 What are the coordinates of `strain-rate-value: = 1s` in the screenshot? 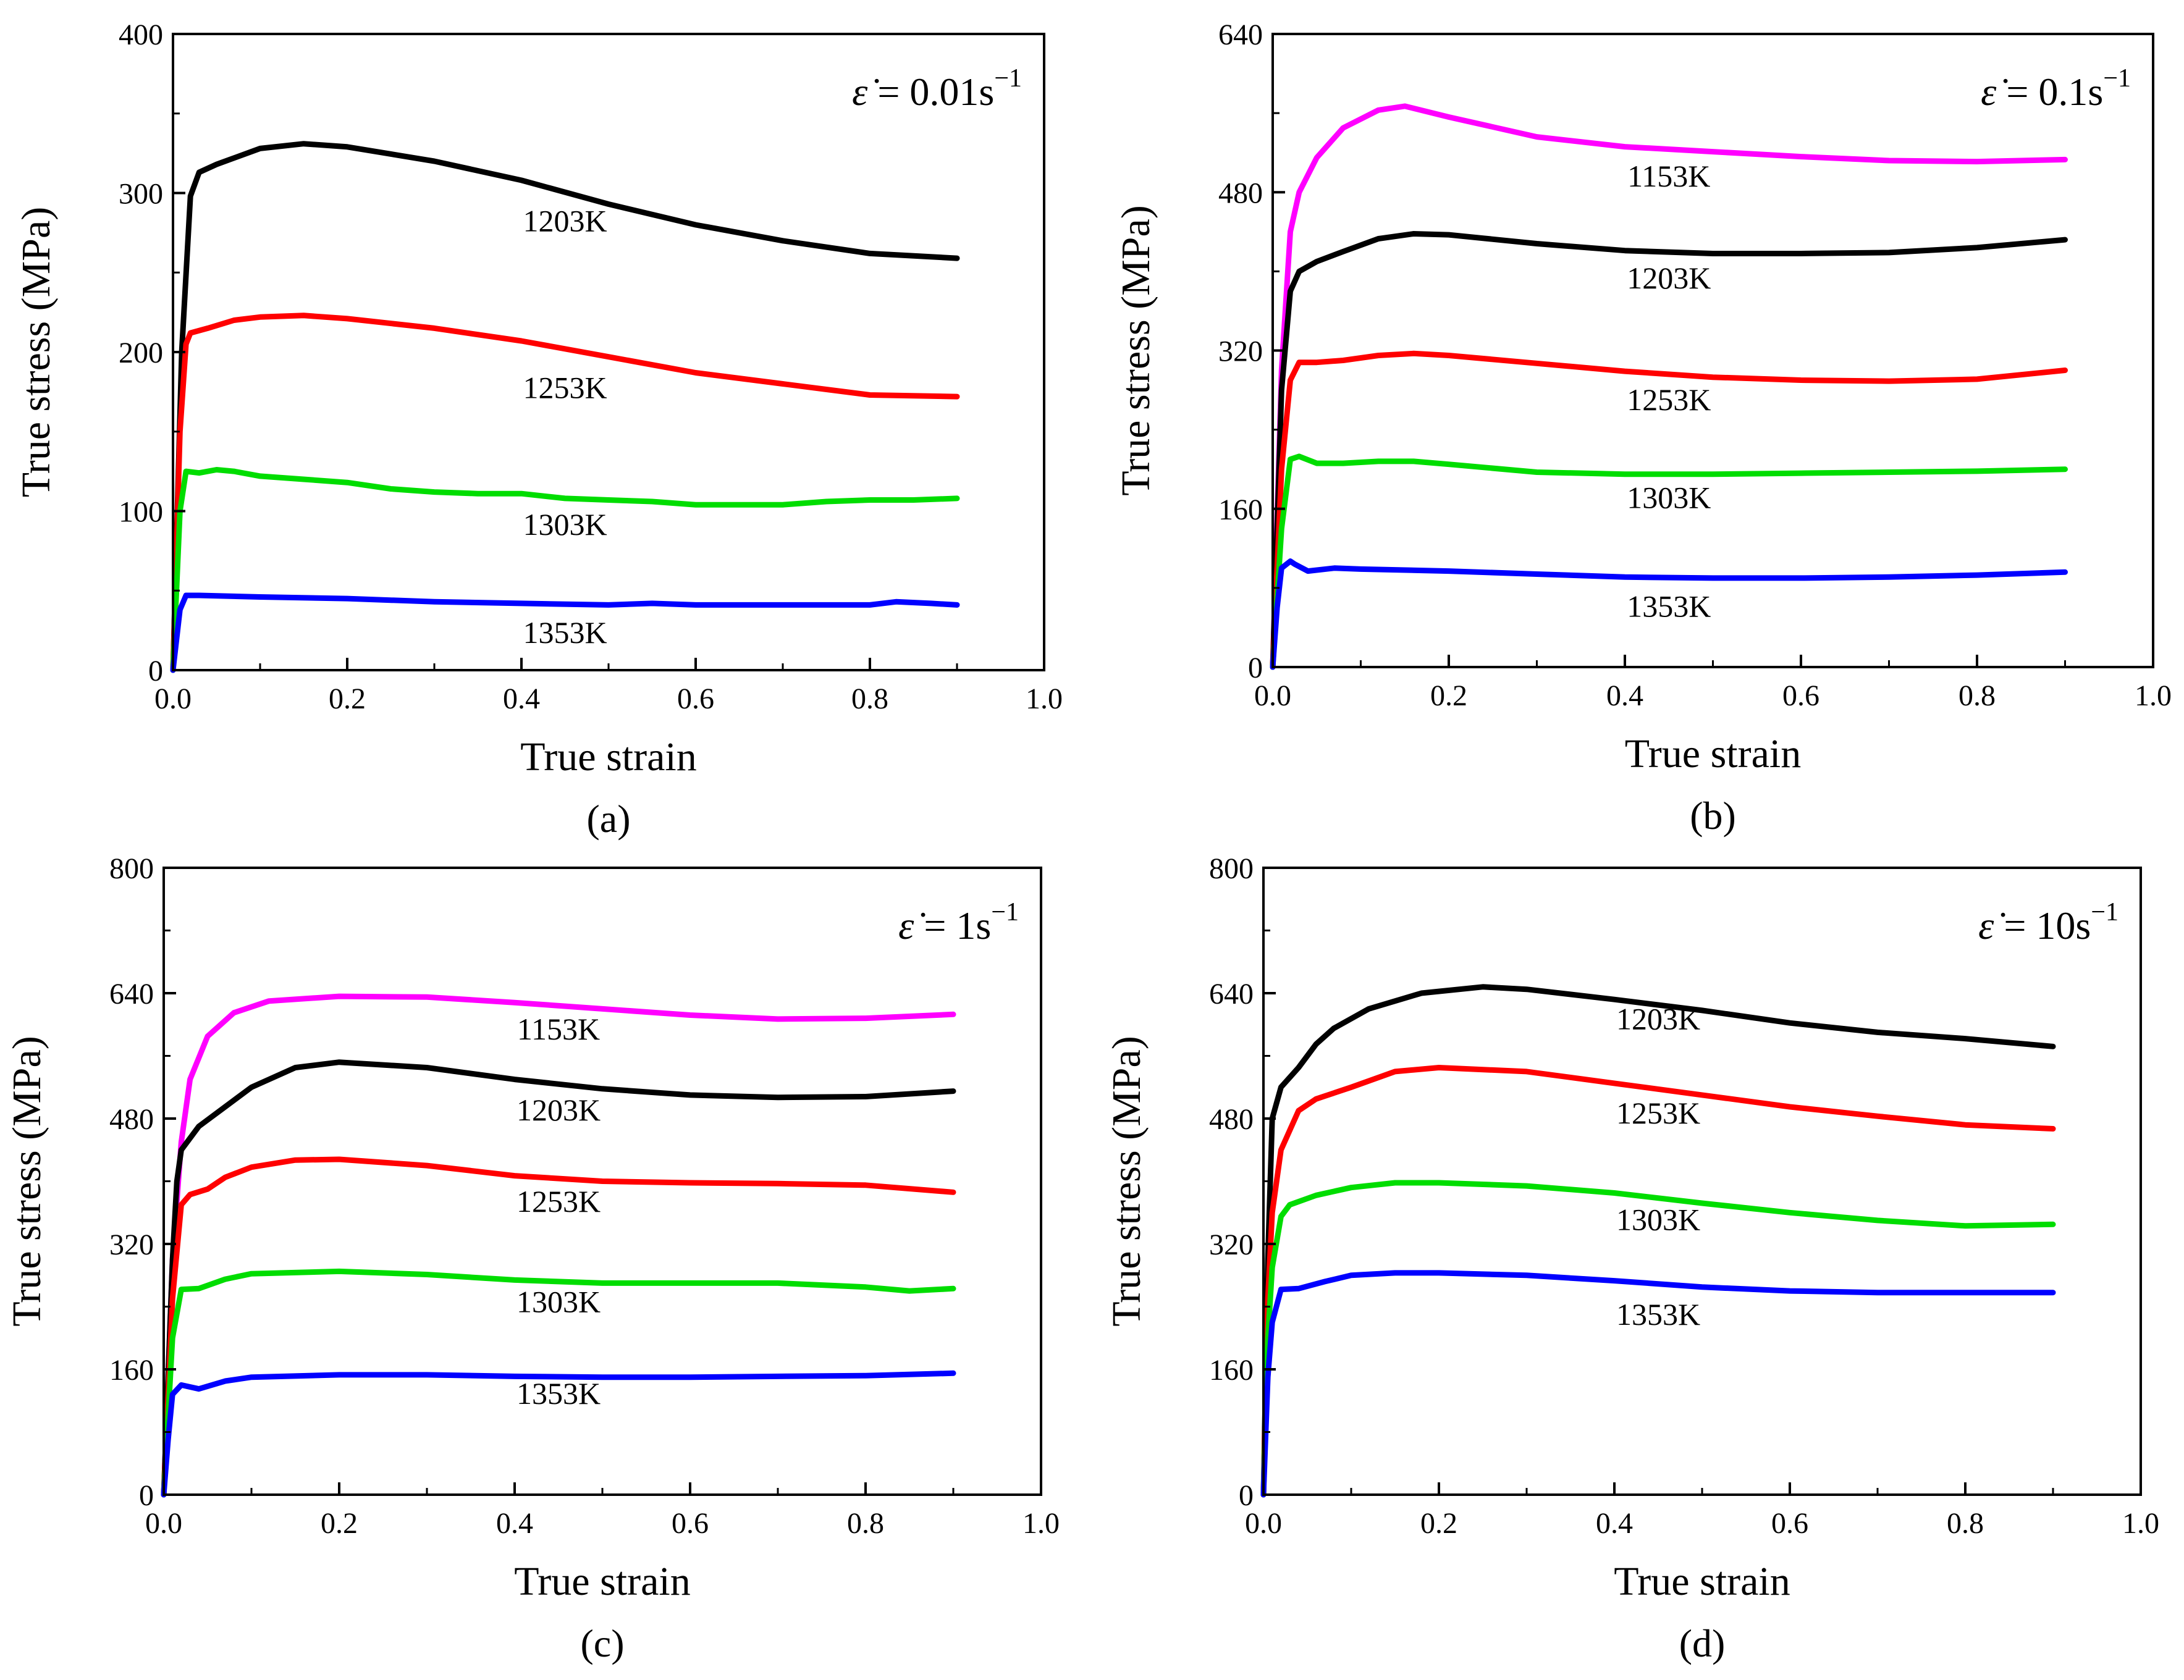 It's located at (952, 926).